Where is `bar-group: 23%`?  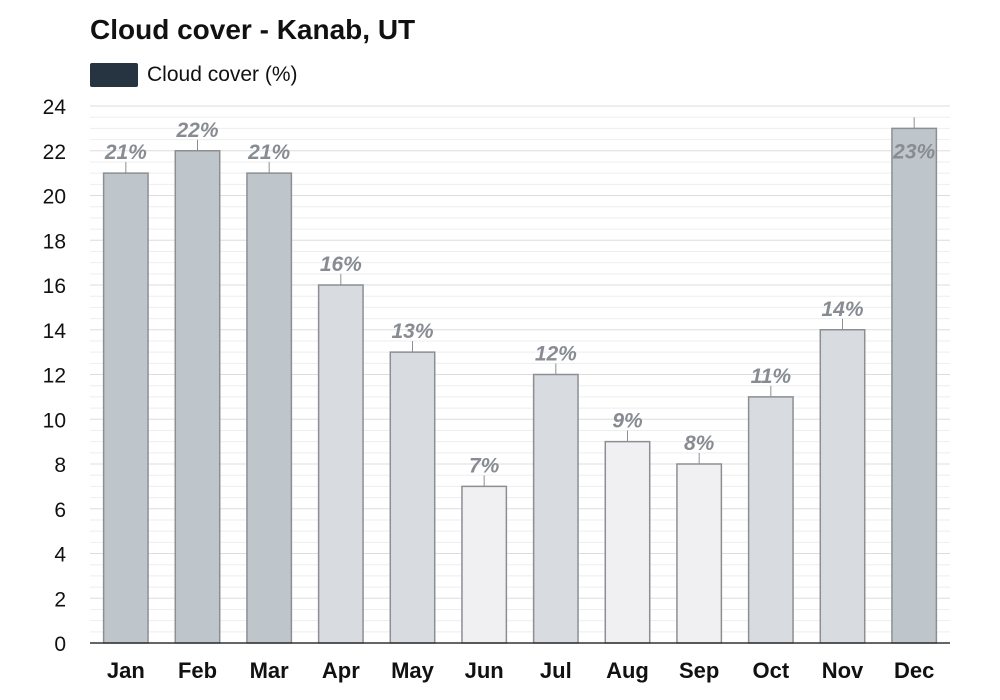
bar-group: 23% is located at coordinates (914, 380).